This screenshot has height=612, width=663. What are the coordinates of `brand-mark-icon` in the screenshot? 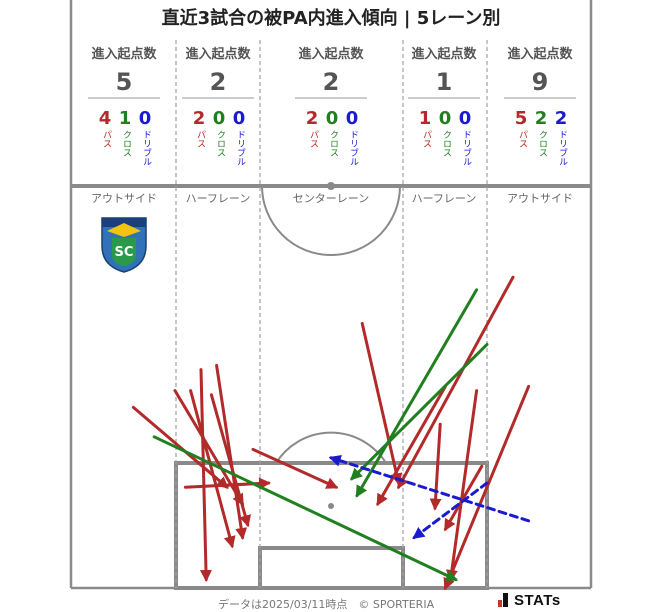 It's located at (504, 600).